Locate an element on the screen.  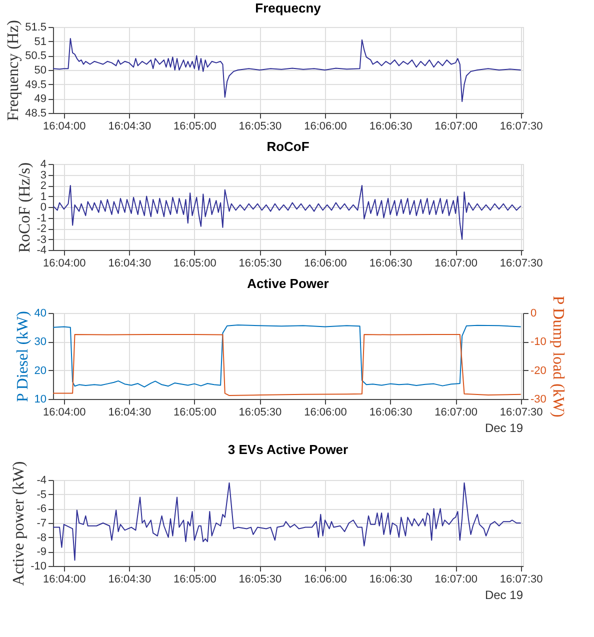
y-tick-label: 50 is located at coordinates (40, 70).